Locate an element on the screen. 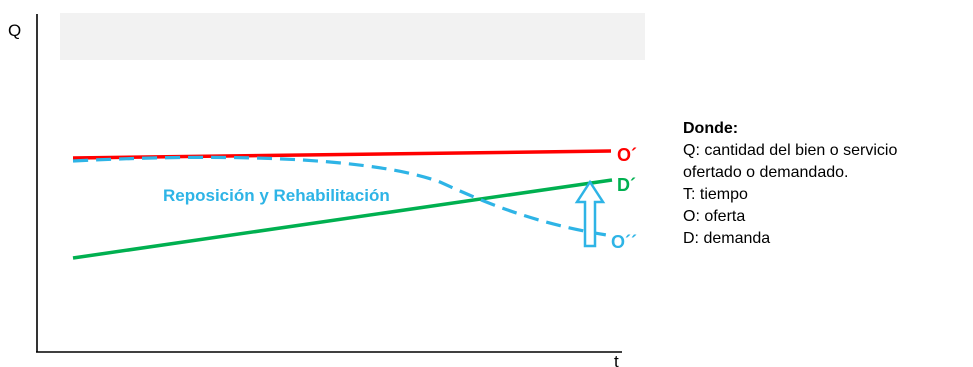 This screenshot has width=973, height=367. supply-after-curve is located at coordinates (343, 196).